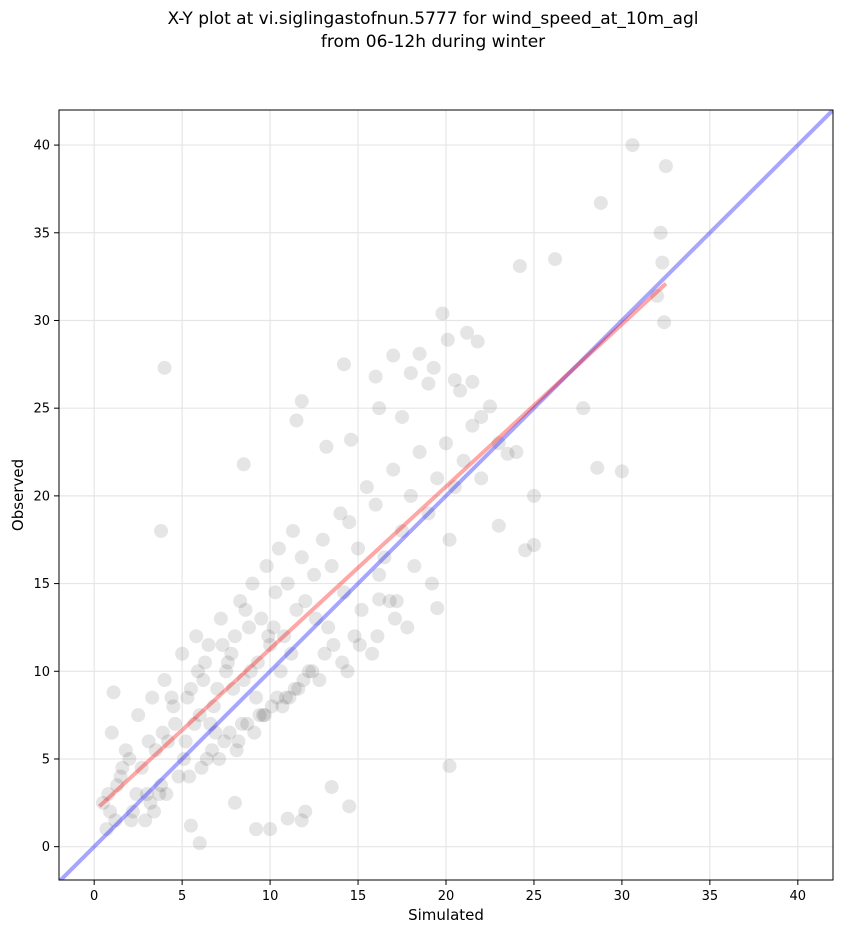  I want to click on y-tick-label: 10, so click(41, 672).